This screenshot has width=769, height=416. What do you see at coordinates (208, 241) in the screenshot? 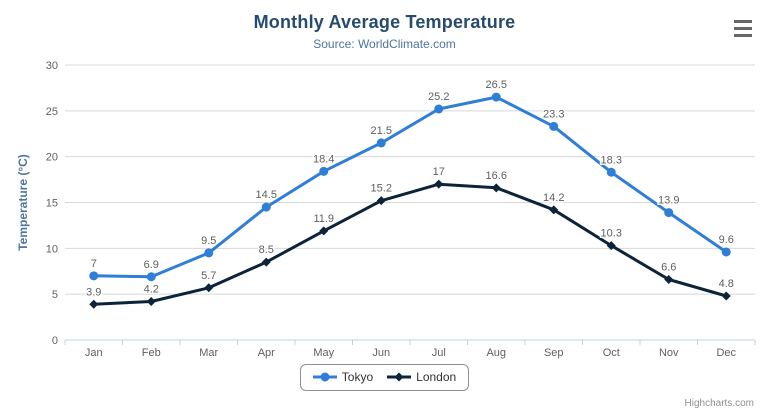
I see `data-label: 9.5` at bounding box center [208, 241].